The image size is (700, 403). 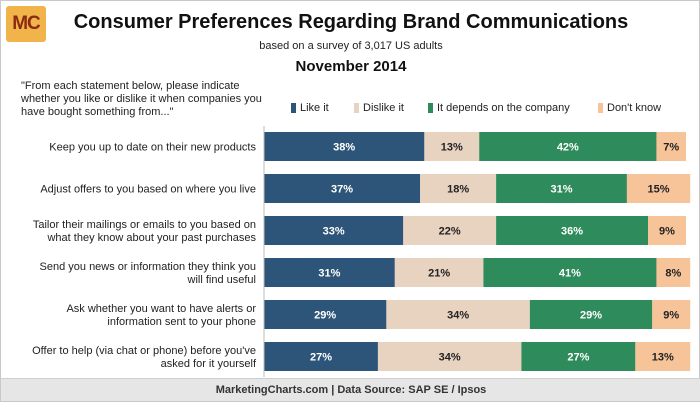 I want to click on data-label-dislike: 21%, so click(x=439, y=274).